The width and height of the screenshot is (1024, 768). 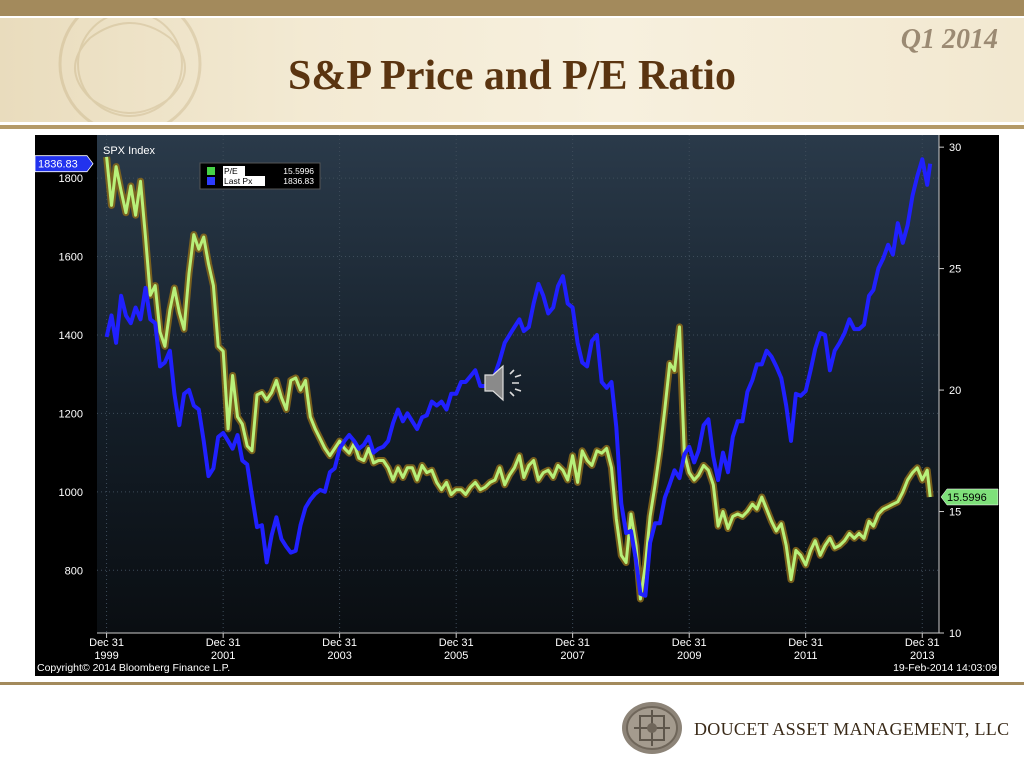 What do you see at coordinates (231, 171) in the screenshot?
I see `legend-label-pe: P/E` at bounding box center [231, 171].